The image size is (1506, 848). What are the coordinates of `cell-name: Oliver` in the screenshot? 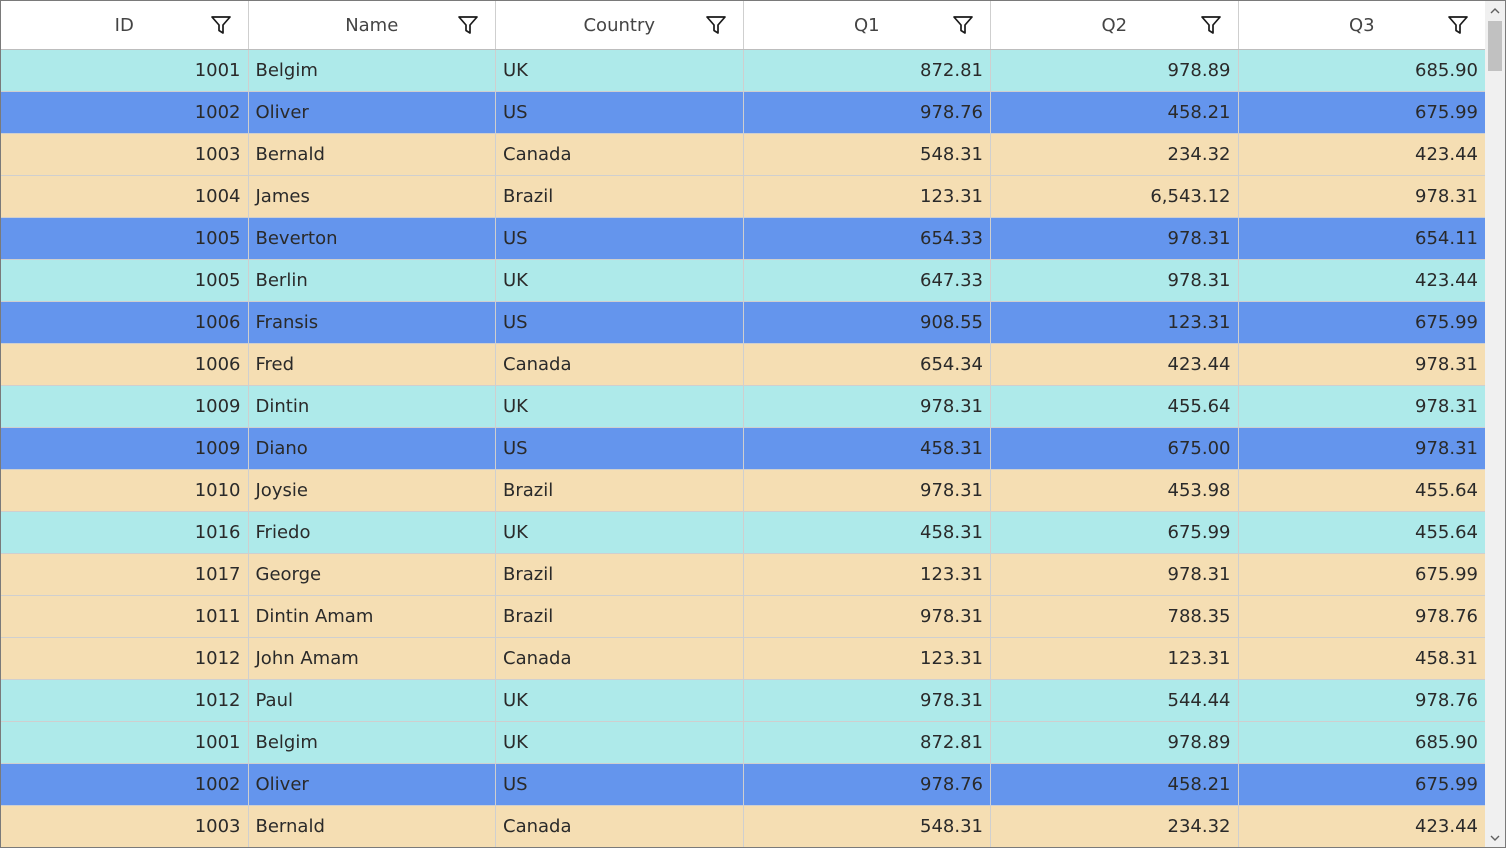 It's located at (372, 784).